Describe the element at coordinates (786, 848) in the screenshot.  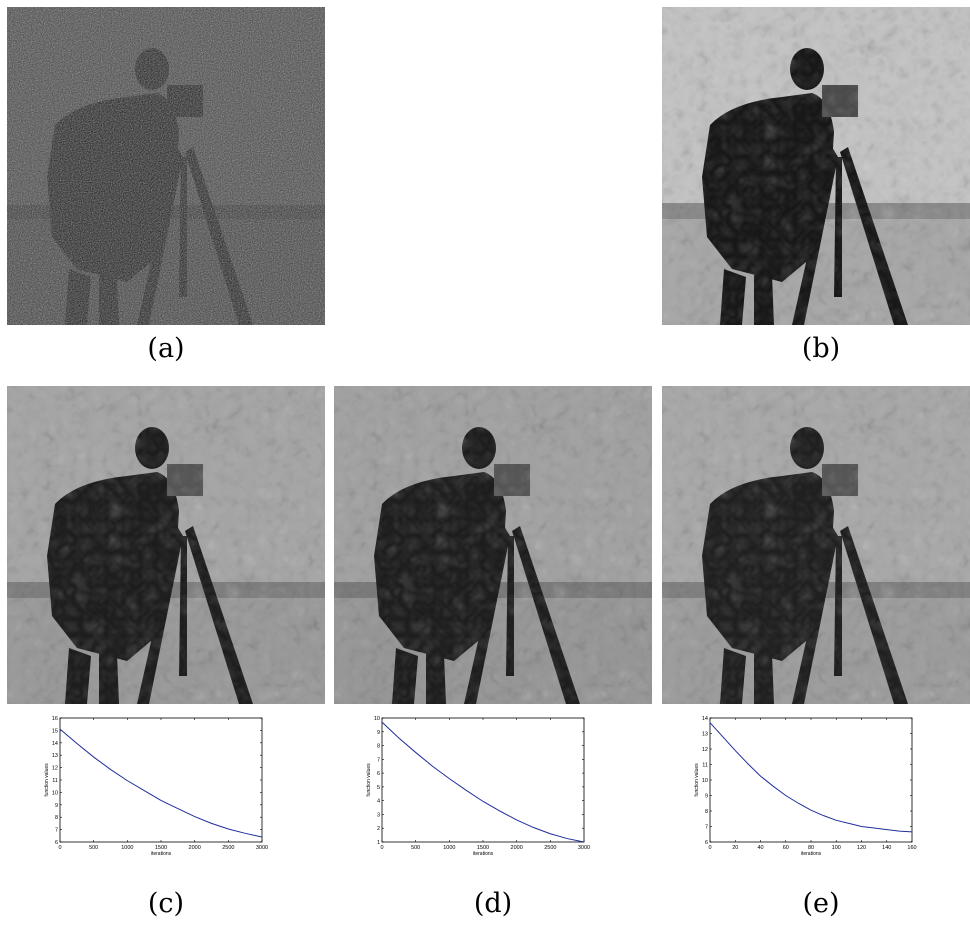
I see `x-tick-label: 60` at that location.